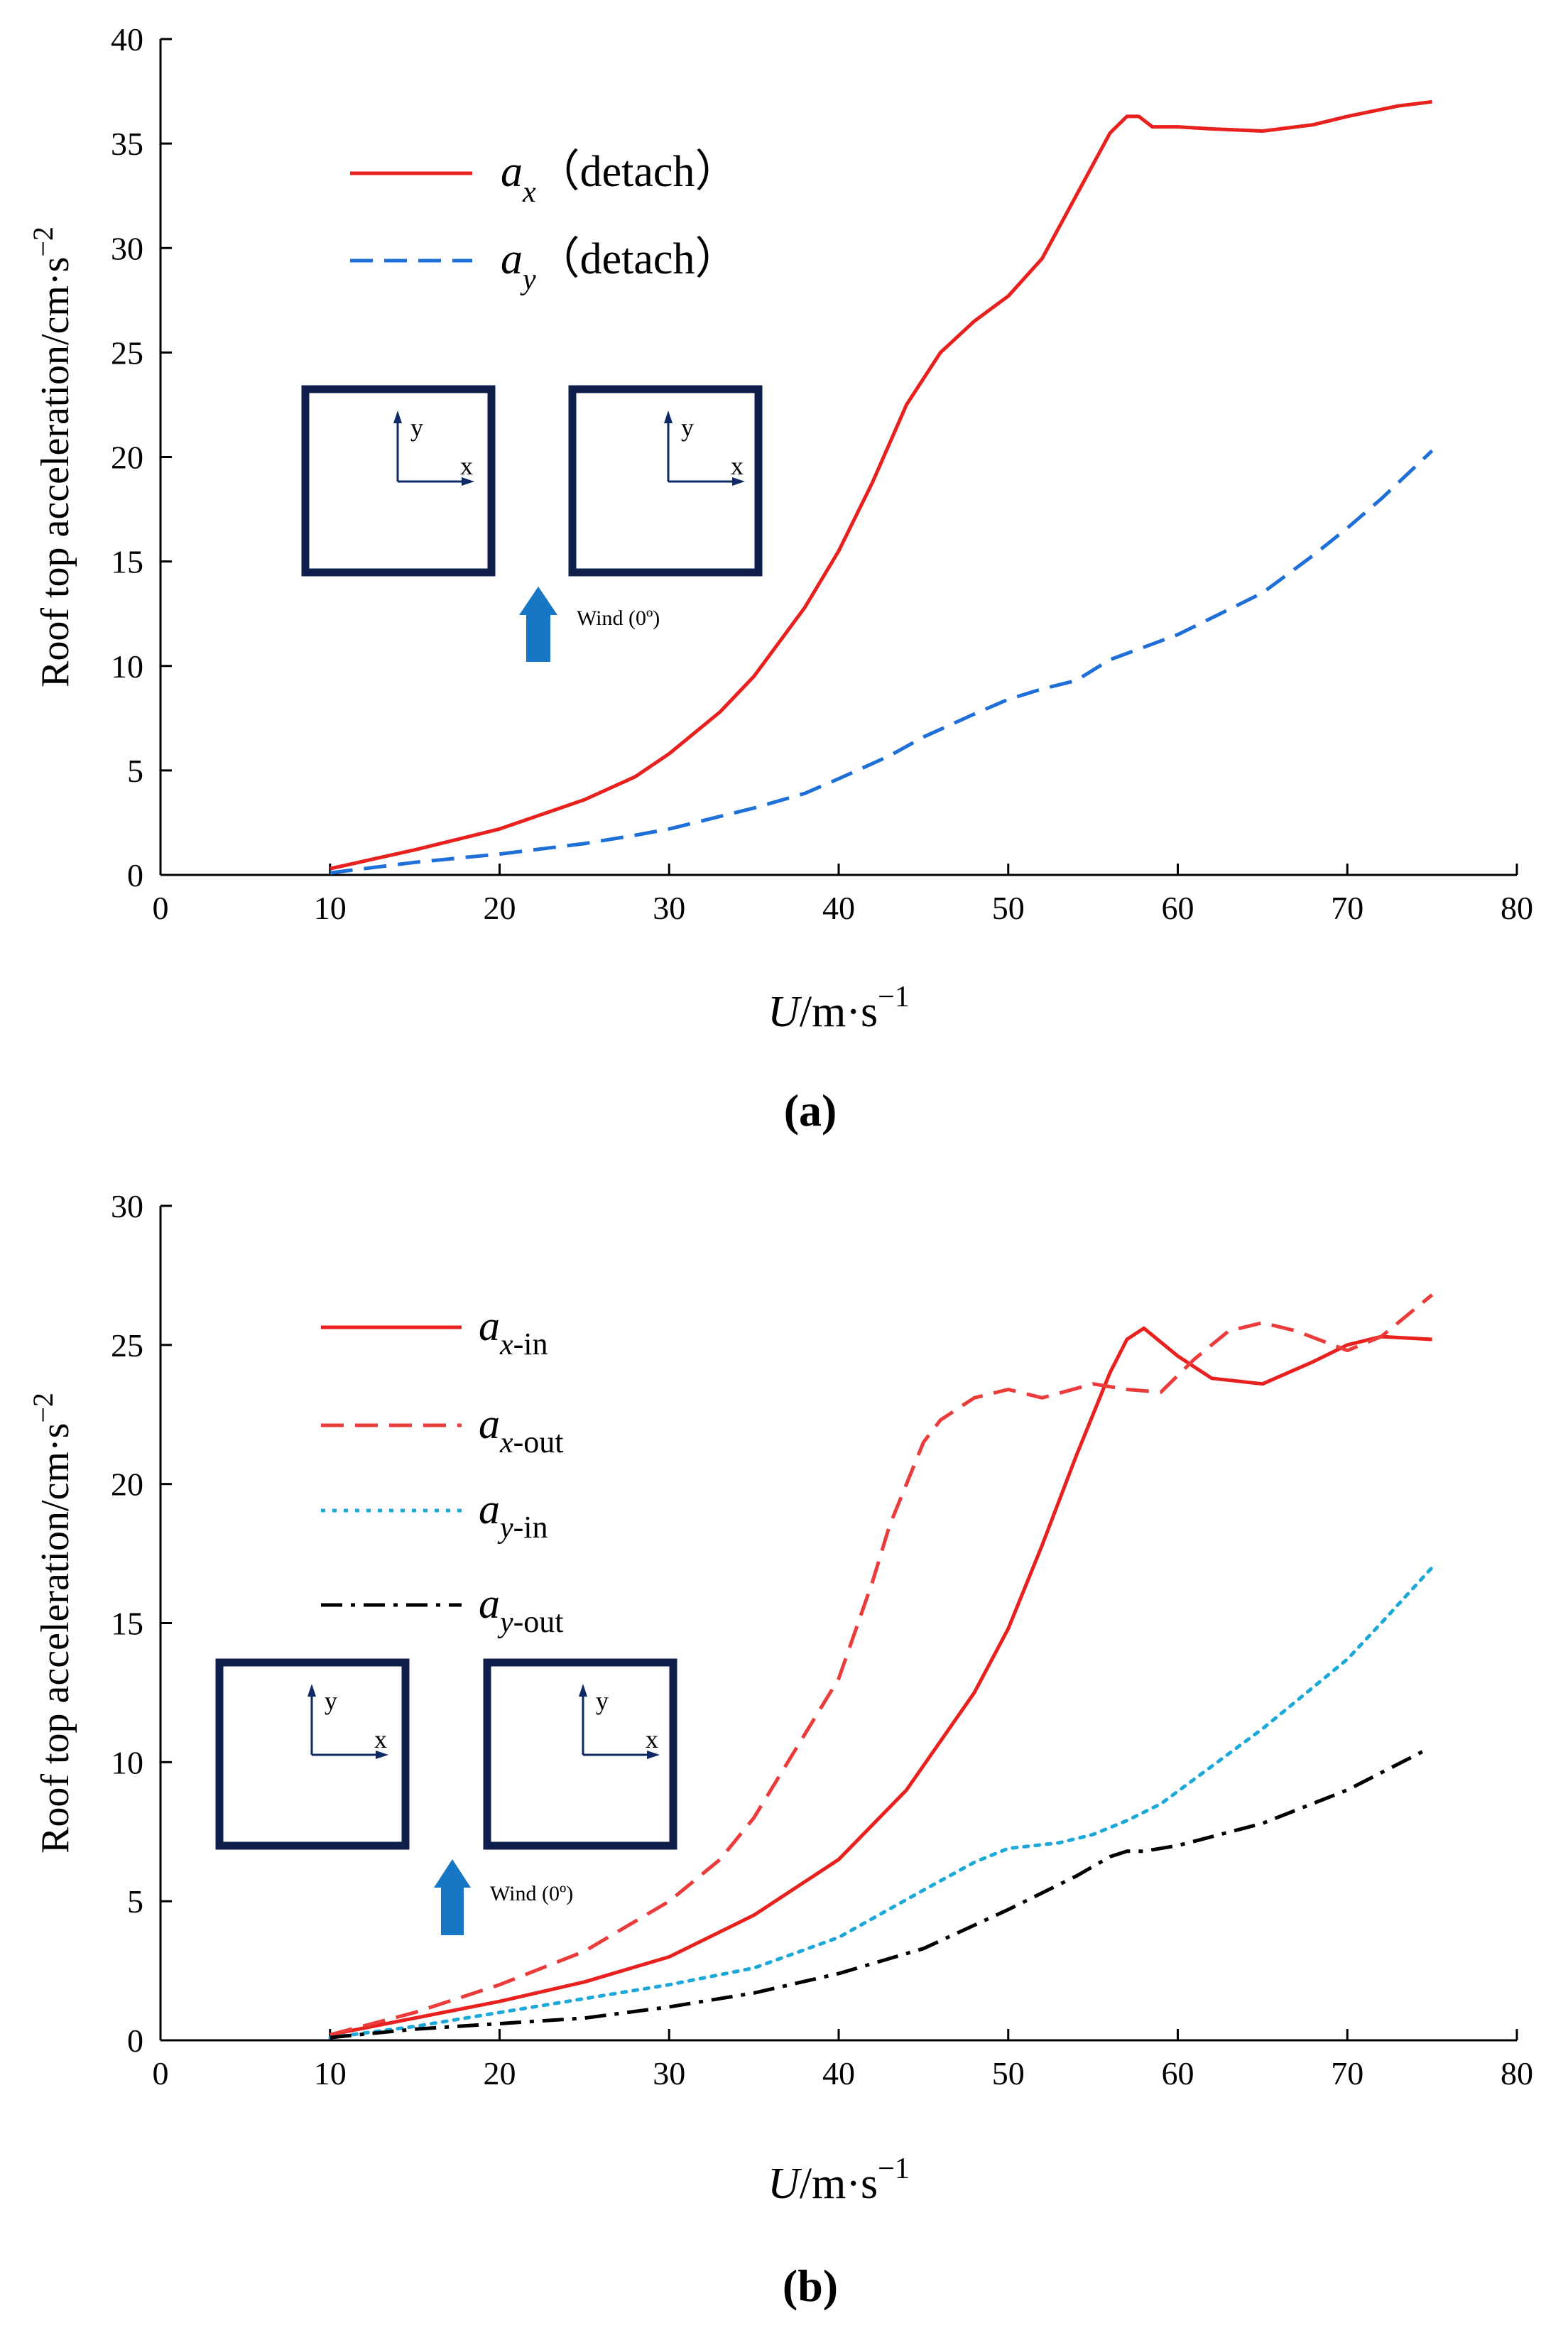  I want to click on legend-label: ax-in, so click(513, 1331).